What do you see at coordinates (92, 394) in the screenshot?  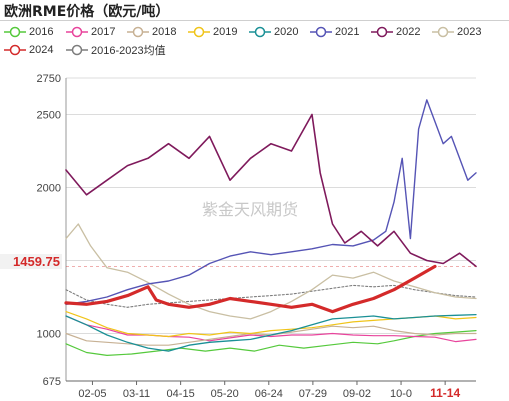 I see `x-tick-label: 02-05` at bounding box center [92, 394].